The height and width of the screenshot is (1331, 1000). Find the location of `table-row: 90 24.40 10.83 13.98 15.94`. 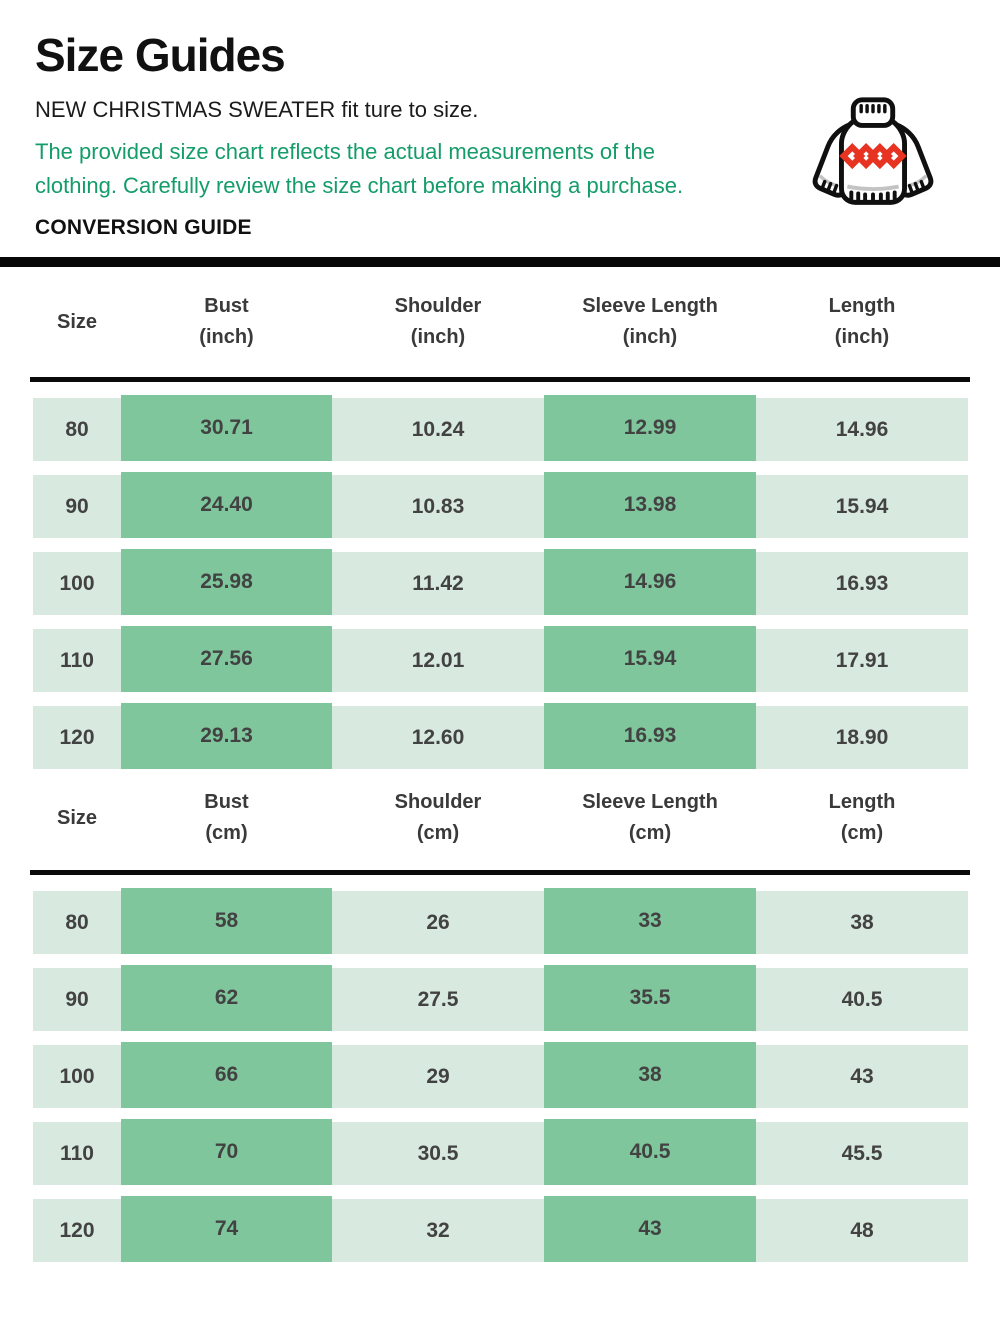

table-row: 90 24.40 10.83 13.98 15.94 is located at coordinates (500, 505).